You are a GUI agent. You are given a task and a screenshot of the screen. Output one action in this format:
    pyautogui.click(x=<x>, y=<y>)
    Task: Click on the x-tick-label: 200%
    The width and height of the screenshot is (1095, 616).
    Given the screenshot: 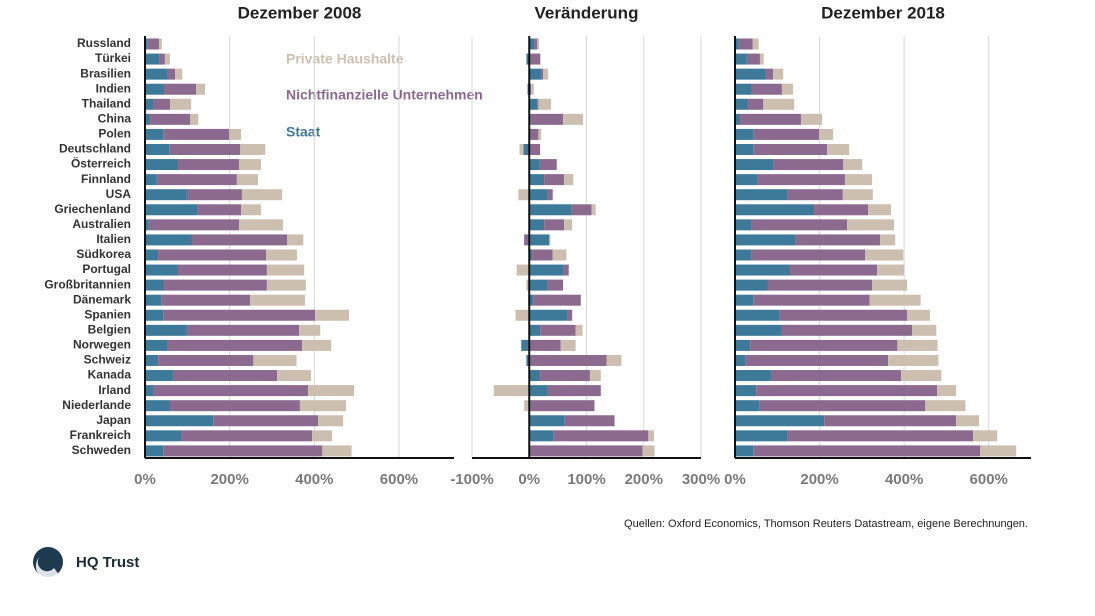 What is the action you would take?
    pyautogui.click(x=819, y=479)
    